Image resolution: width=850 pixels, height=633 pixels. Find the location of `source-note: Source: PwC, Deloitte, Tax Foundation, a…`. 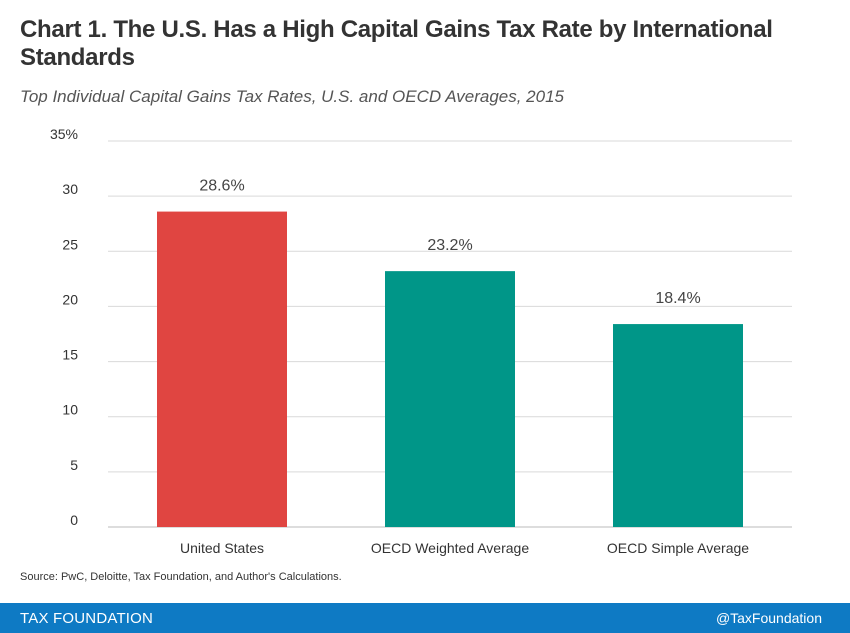

source-note: Source: PwC, Deloitte, Tax Foundation, a… is located at coordinates (181, 577).